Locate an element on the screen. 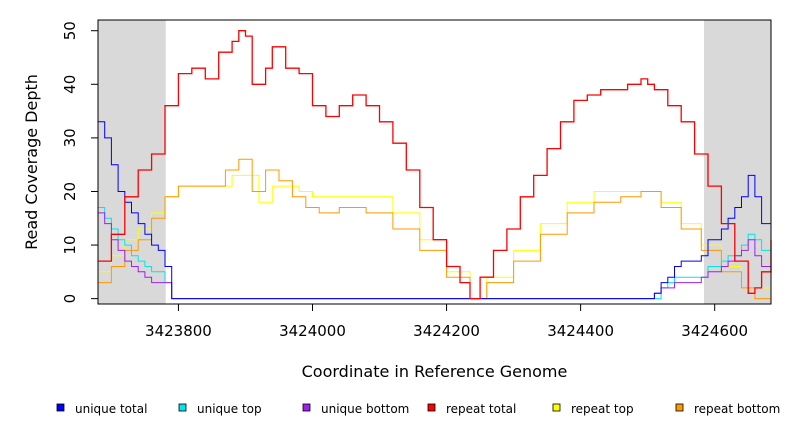  x-tick-label: 3424600 is located at coordinates (714, 331).